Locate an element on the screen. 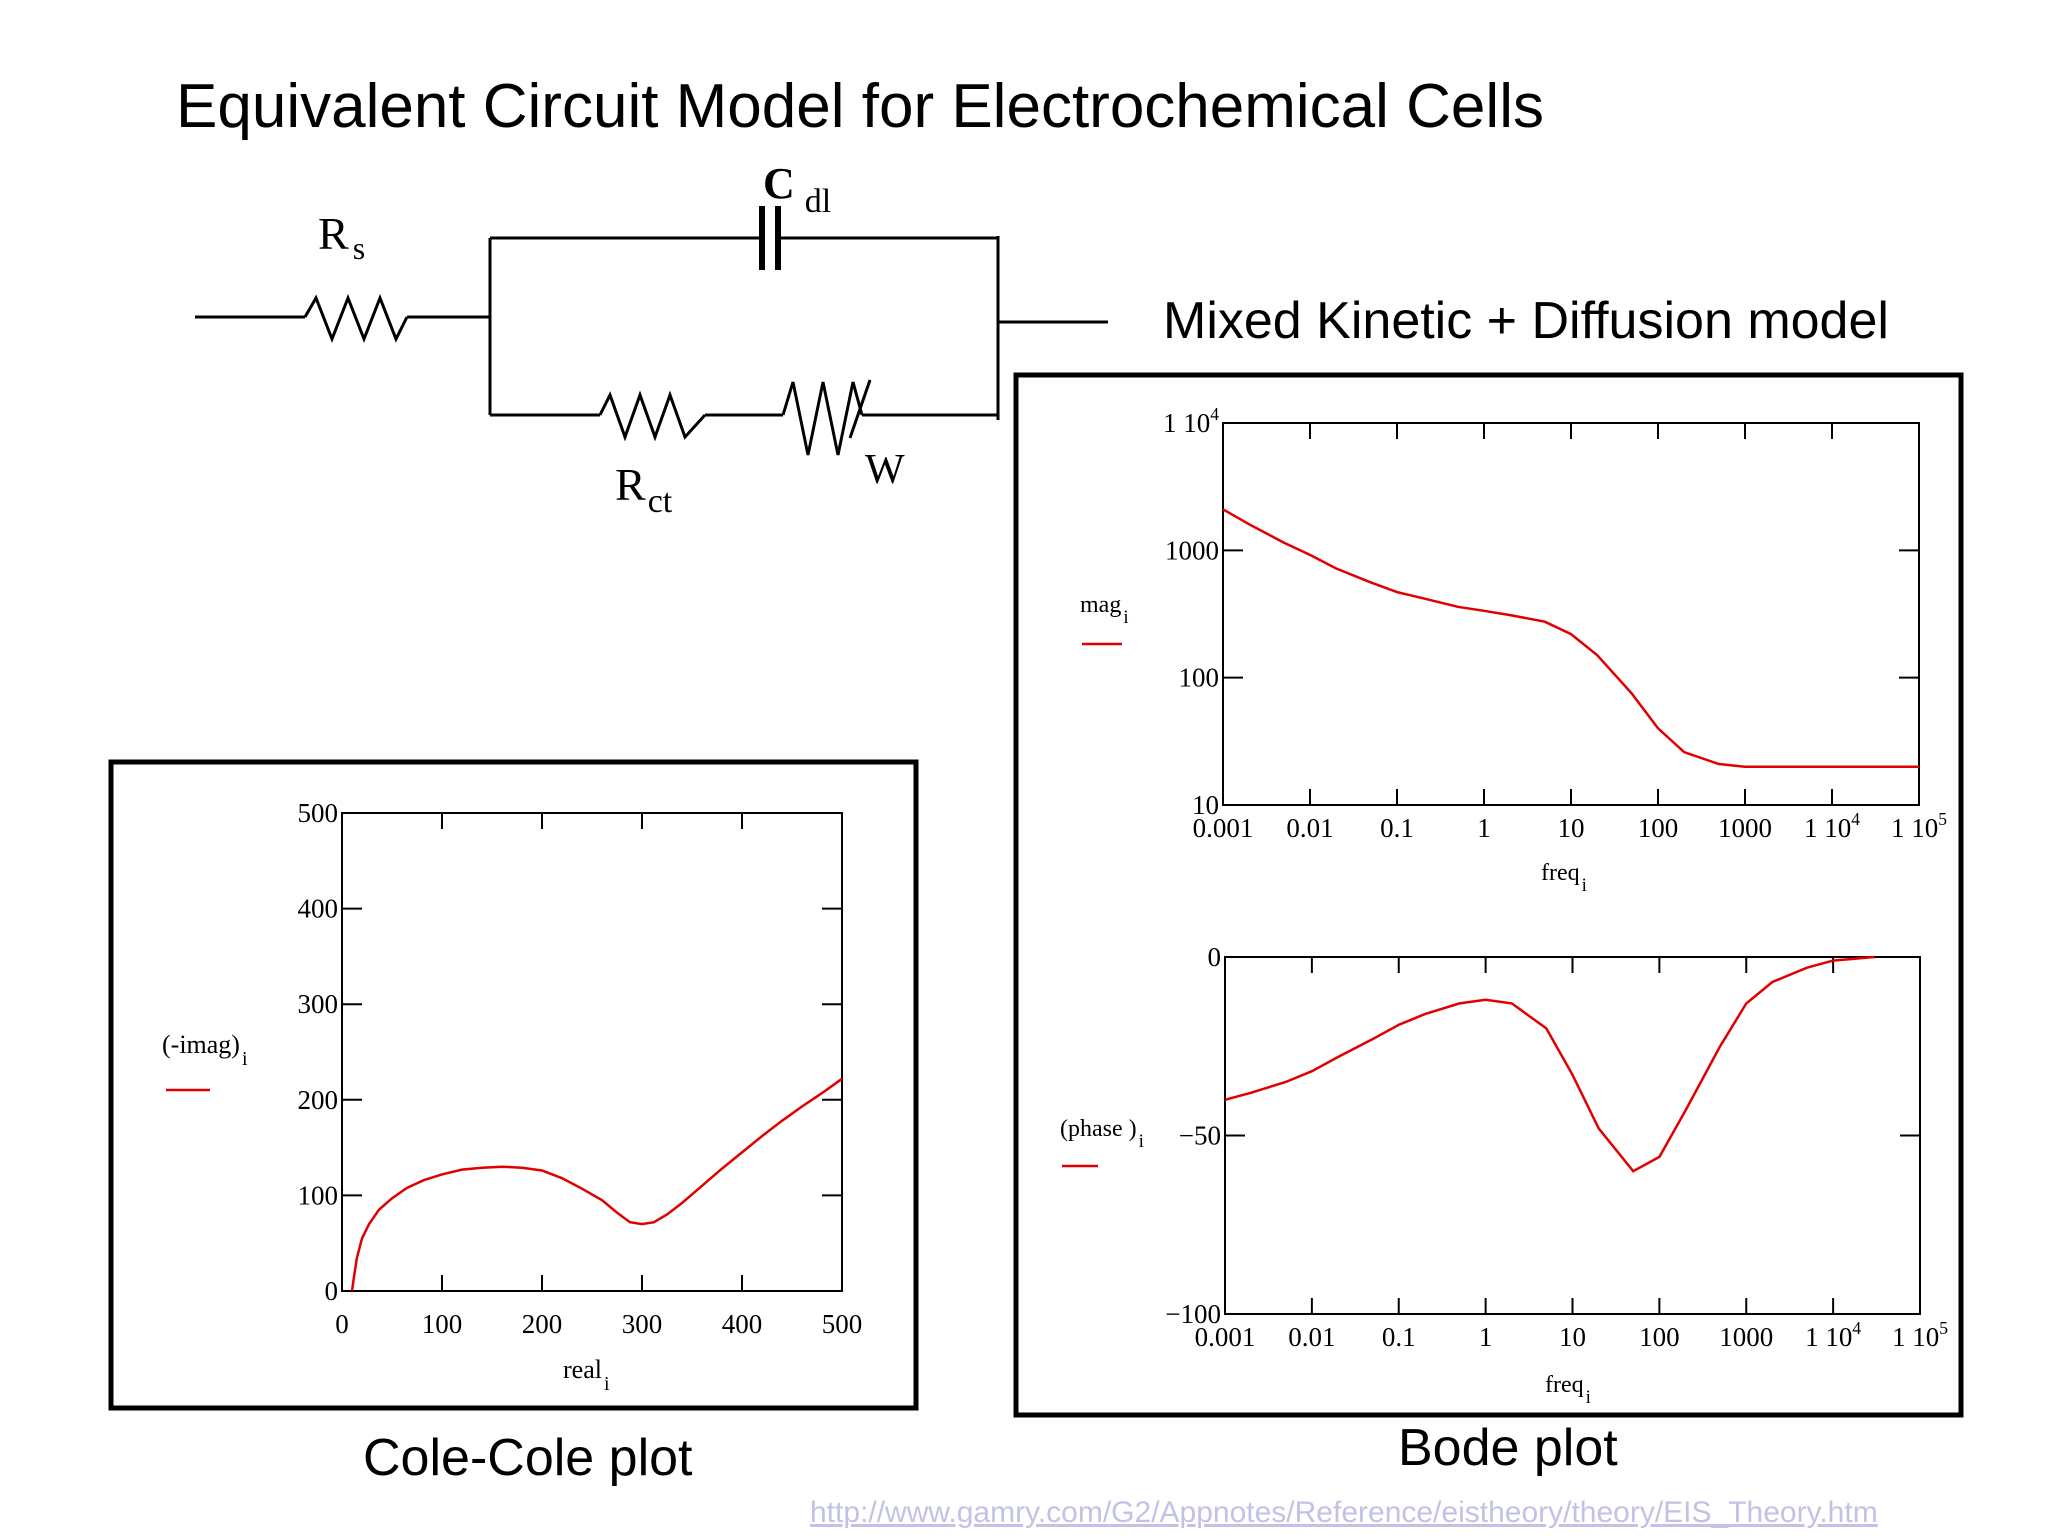 This screenshot has width=2048, height=1536. x-tick-label: 200 is located at coordinates (542, 1324).